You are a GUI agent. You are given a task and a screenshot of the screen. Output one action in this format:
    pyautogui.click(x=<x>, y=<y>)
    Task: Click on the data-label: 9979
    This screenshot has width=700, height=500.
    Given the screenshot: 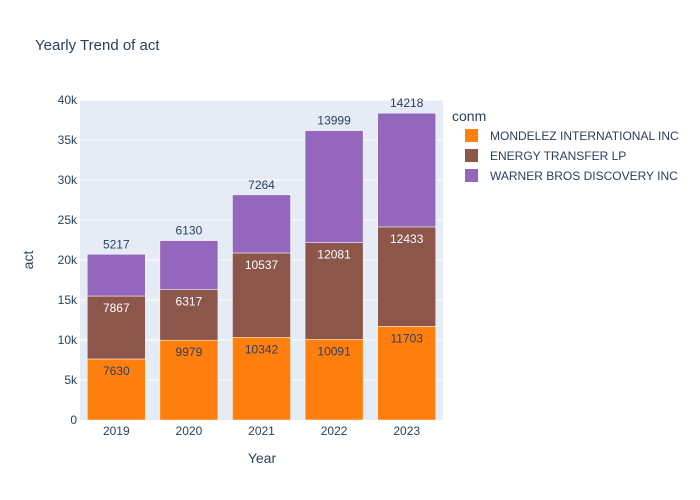 What is the action you would take?
    pyautogui.click(x=189, y=352)
    